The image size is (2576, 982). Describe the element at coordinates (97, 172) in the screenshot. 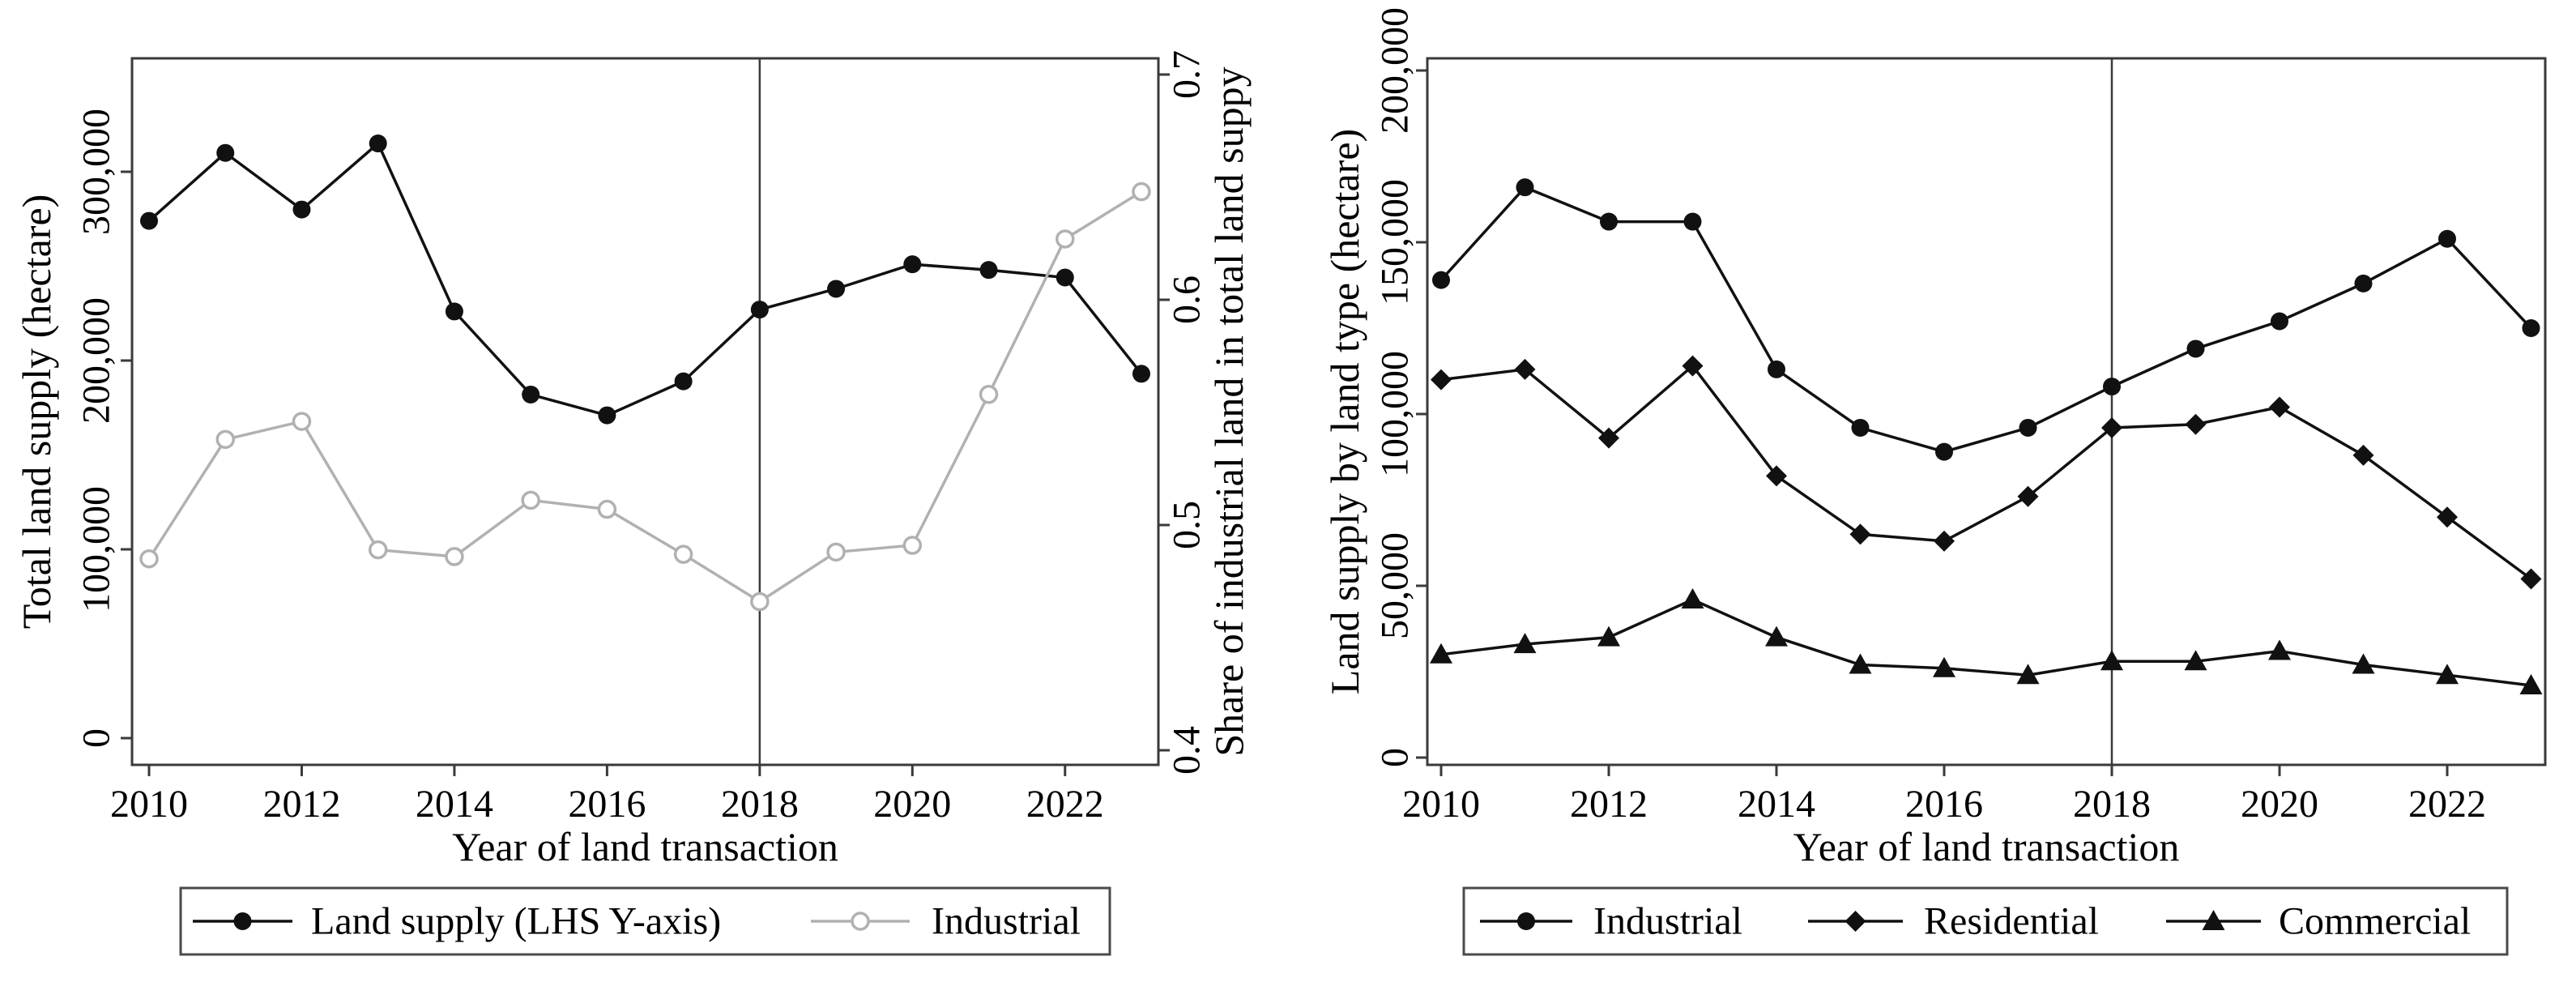

I see `y-axis-tick-label: 300,000` at that location.